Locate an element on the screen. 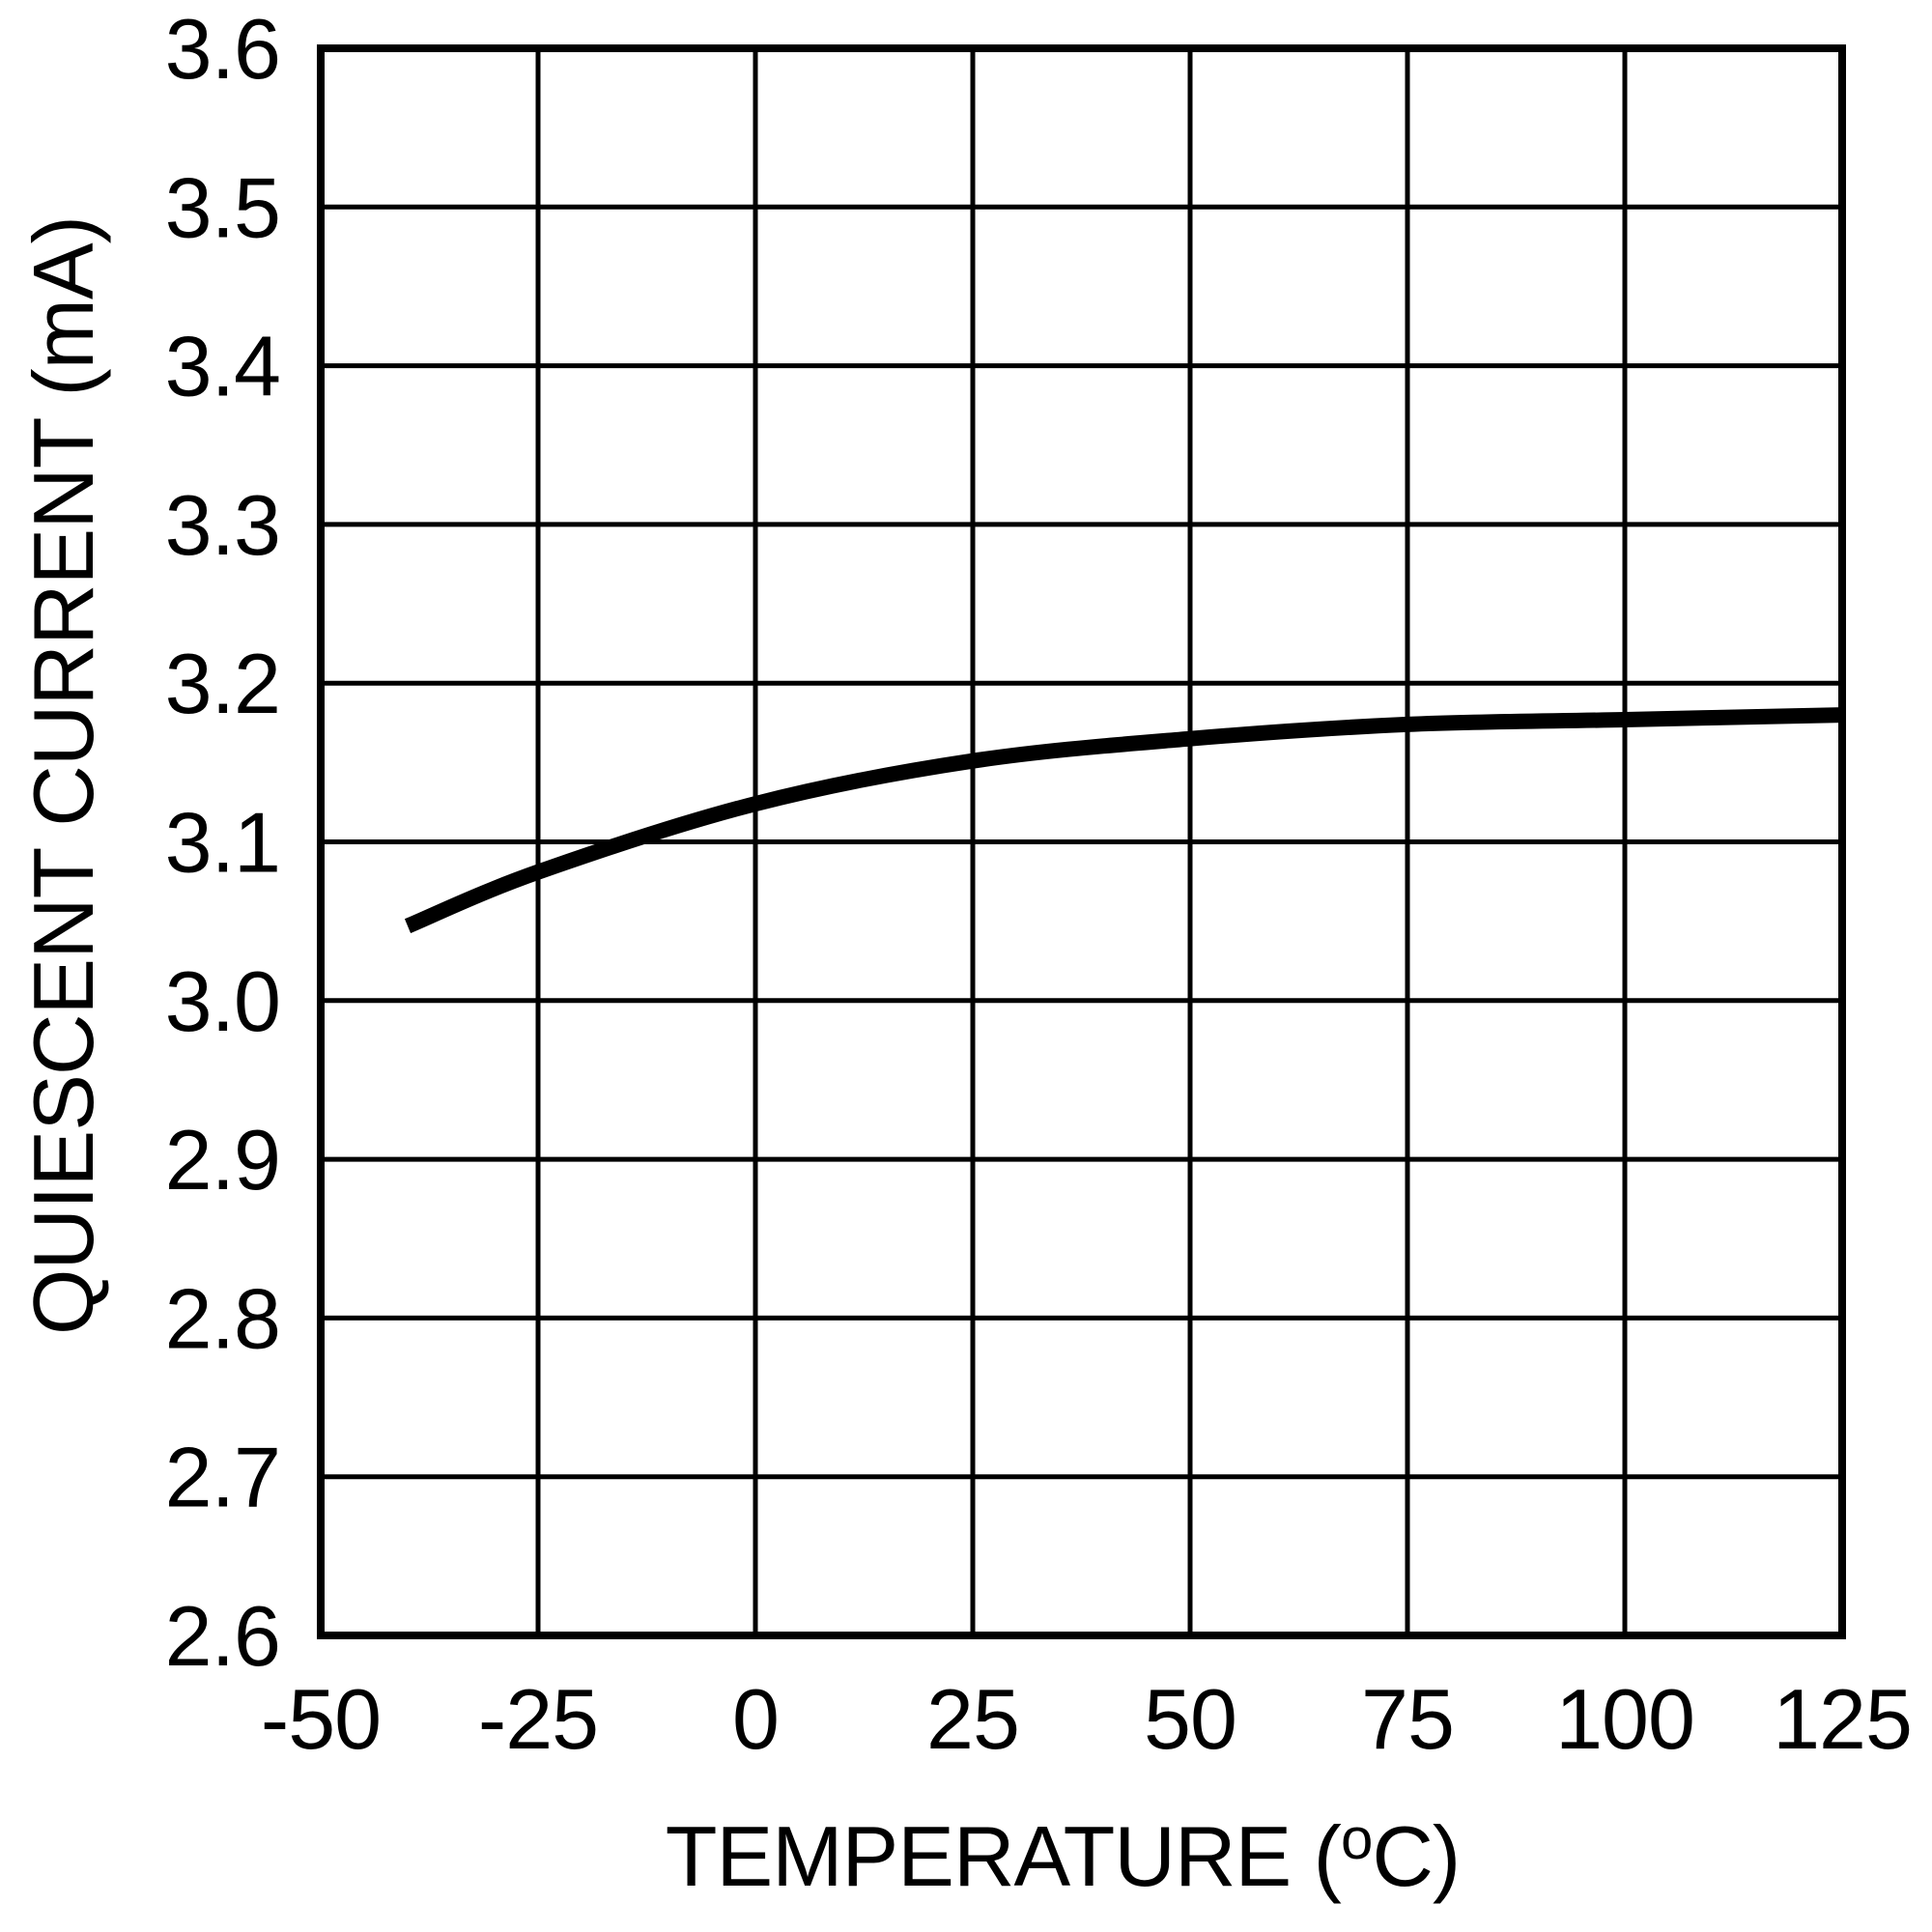 The image size is (1932, 1932). x-tick-label: -50 is located at coordinates (321, 1719).